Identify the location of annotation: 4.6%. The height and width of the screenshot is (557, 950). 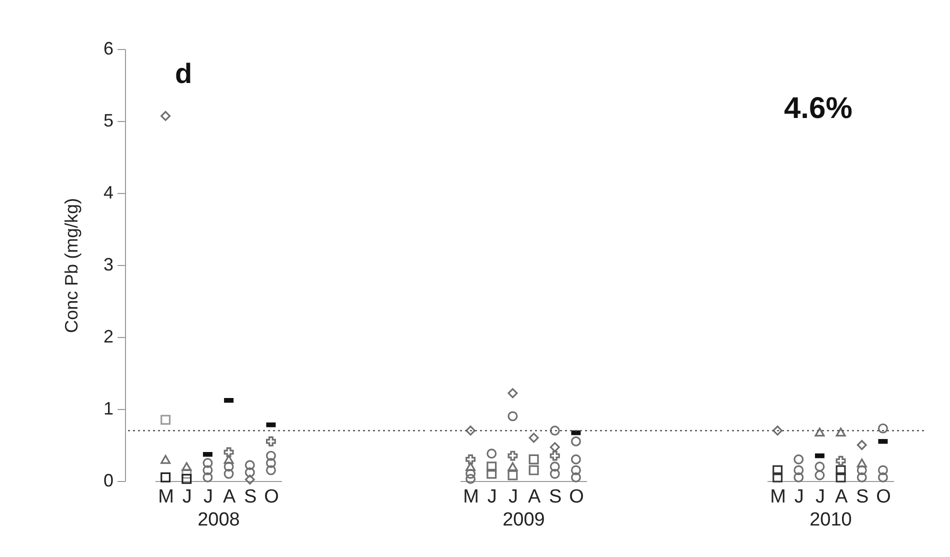
(818, 108).